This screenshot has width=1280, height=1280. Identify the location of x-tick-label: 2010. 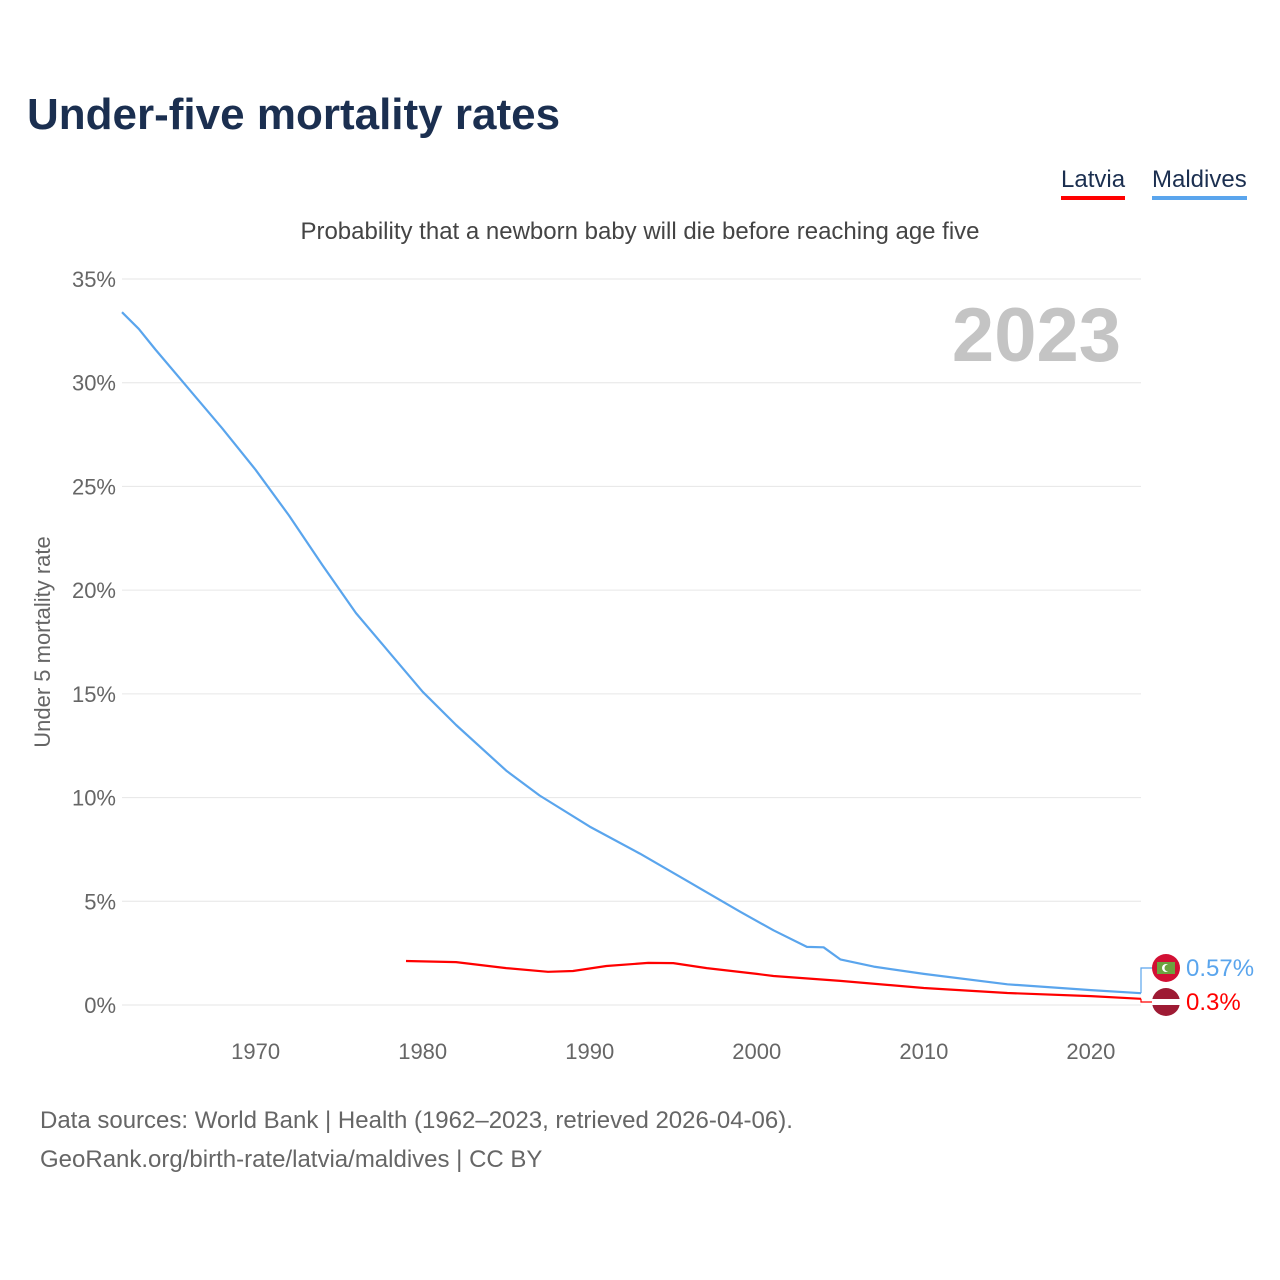
(923, 1051).